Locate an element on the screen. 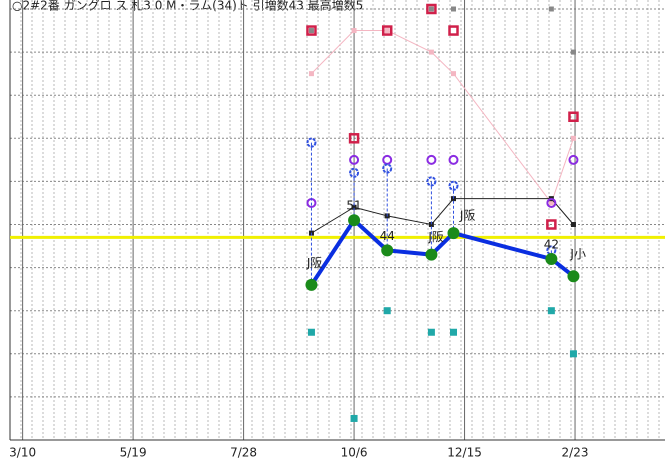 The image size is (665, 466). x-tick-label: 3/10 is located at coordinates (22, 453).